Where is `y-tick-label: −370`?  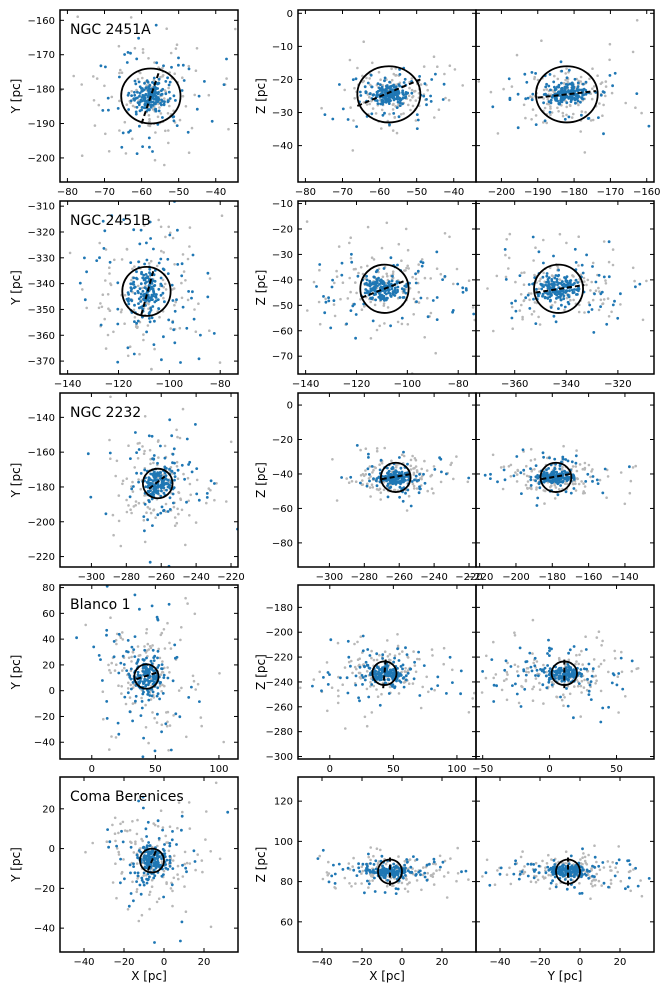
y-tick-label: −370 is located at coordinates (41, 362).